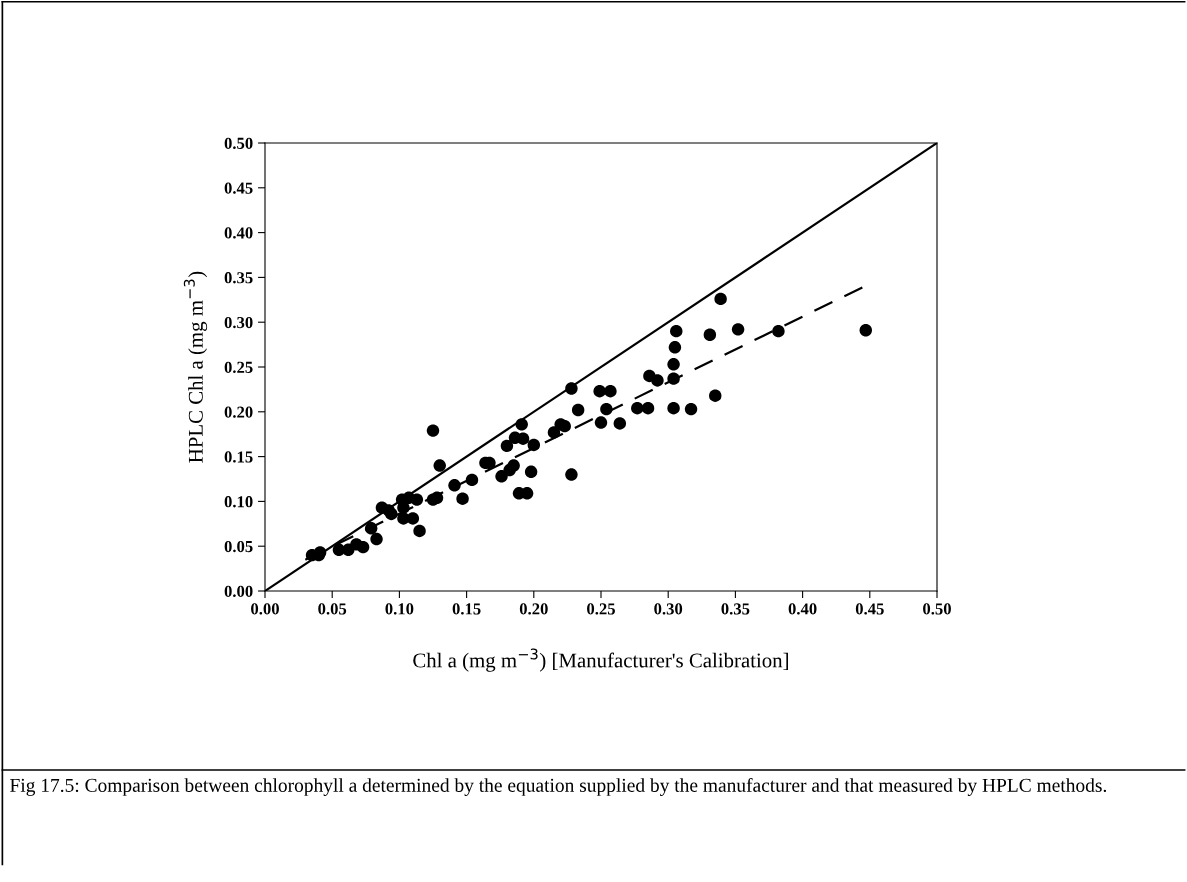 Image resolution: width=1187 pixels, height=882 pixels. I want to click on y-tick-label: 0.40, so click(238, 233).